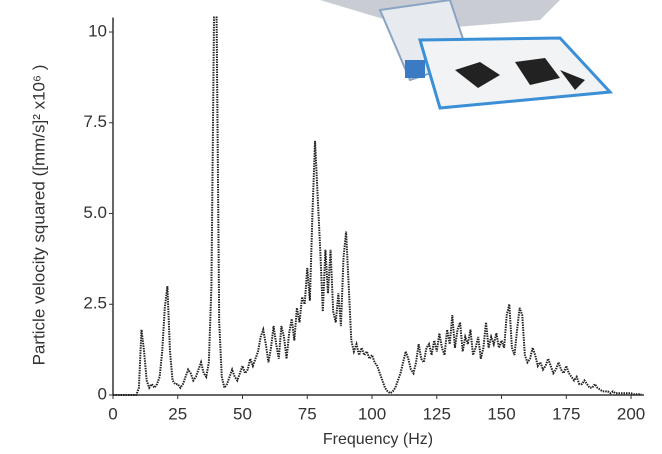  What do you see at coordinates (95, 303) in the screenshot?
I see `y-tick-label: 2.5` at bounding box center [95, 303].